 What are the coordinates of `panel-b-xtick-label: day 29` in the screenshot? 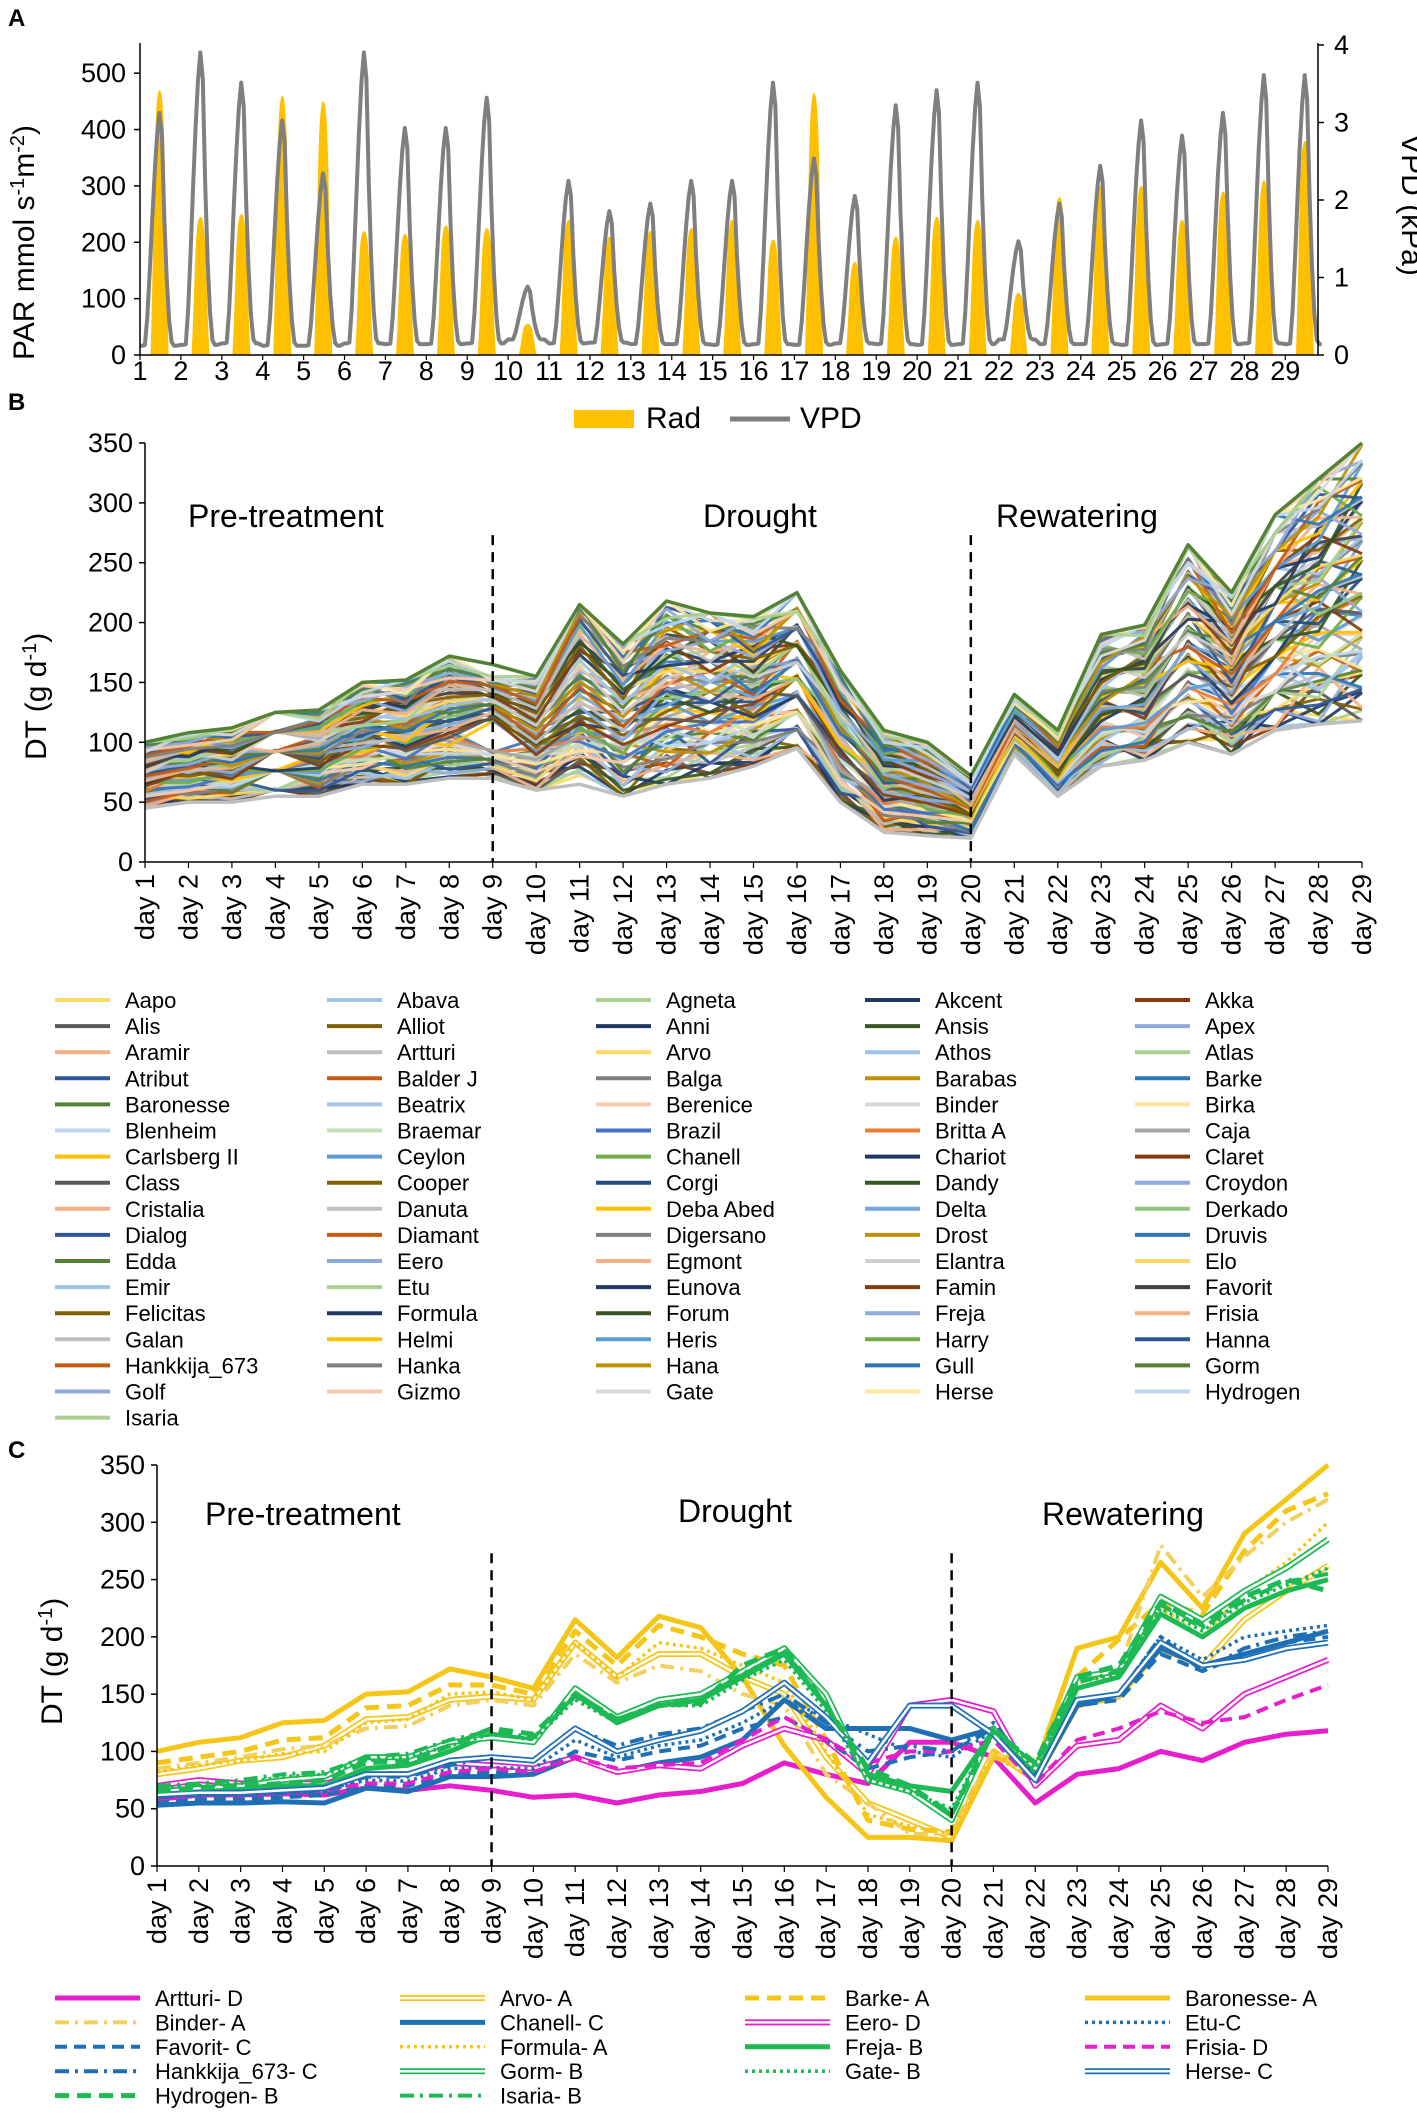 It's located at (1362, 914).